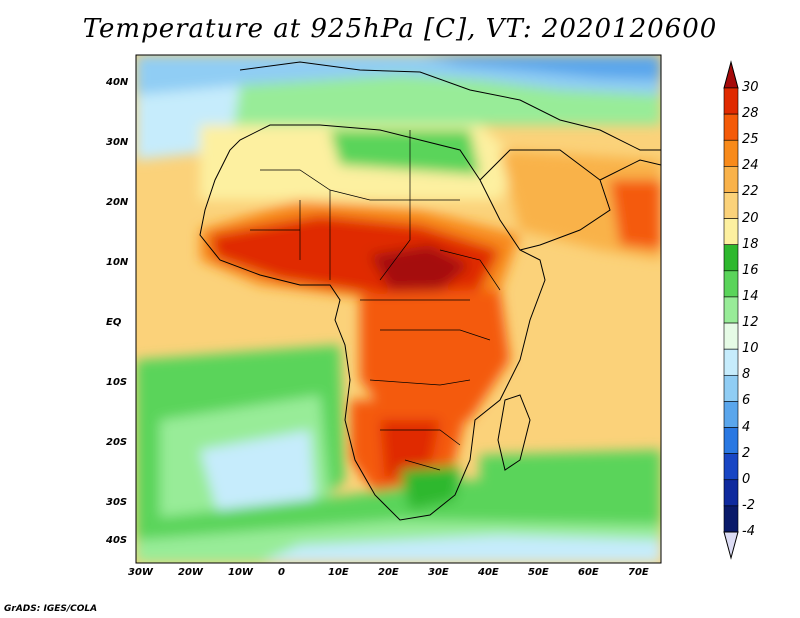 The width and height of the screenshot is (800, 618). I want to click on lat-tick-label: 20N, so click(117, 202).